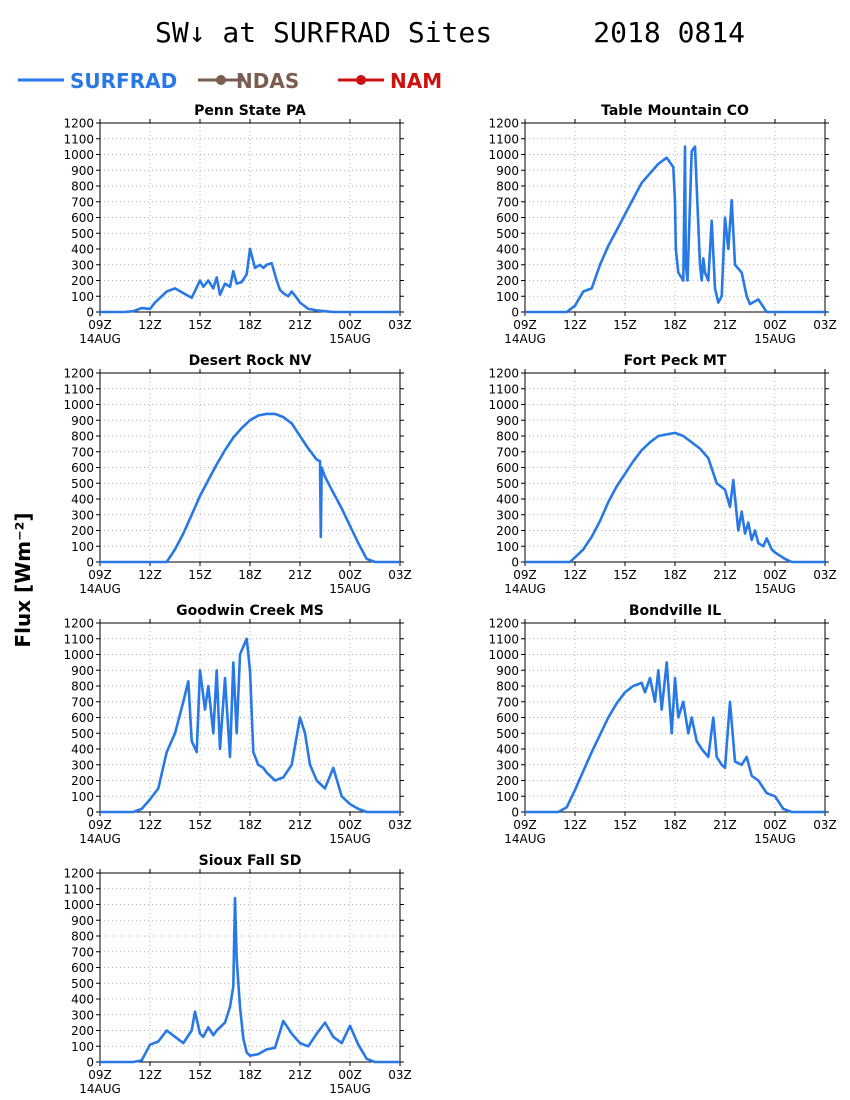  What do you see at coordinates (123, 81) in the screenshot?
I see `legend-label: SURFRAD` at bounding box center [123, 81].